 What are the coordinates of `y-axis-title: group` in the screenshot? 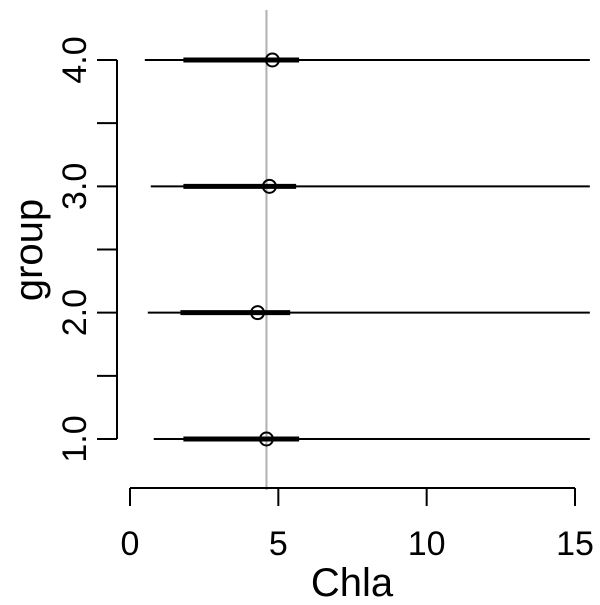 It's located at (29, 250).